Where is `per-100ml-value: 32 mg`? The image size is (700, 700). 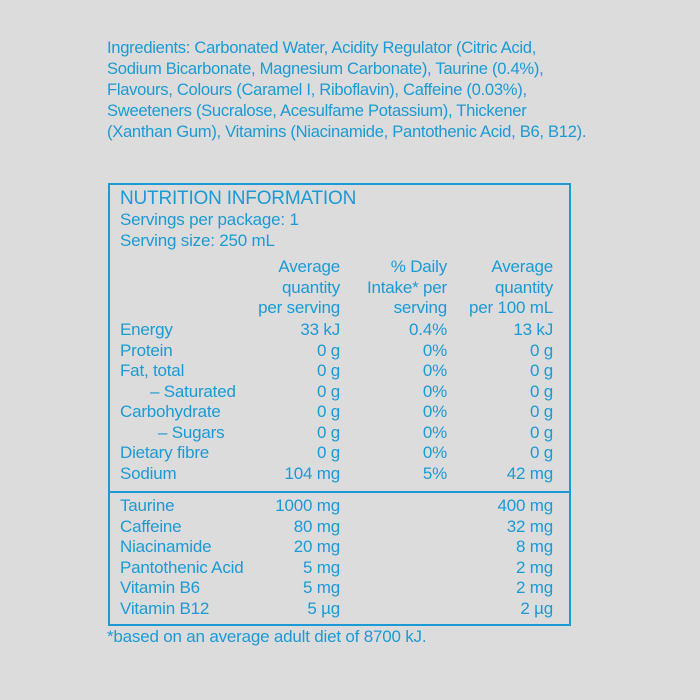 per-100ml-value: 32 mg is located at coordinates (529, 526).